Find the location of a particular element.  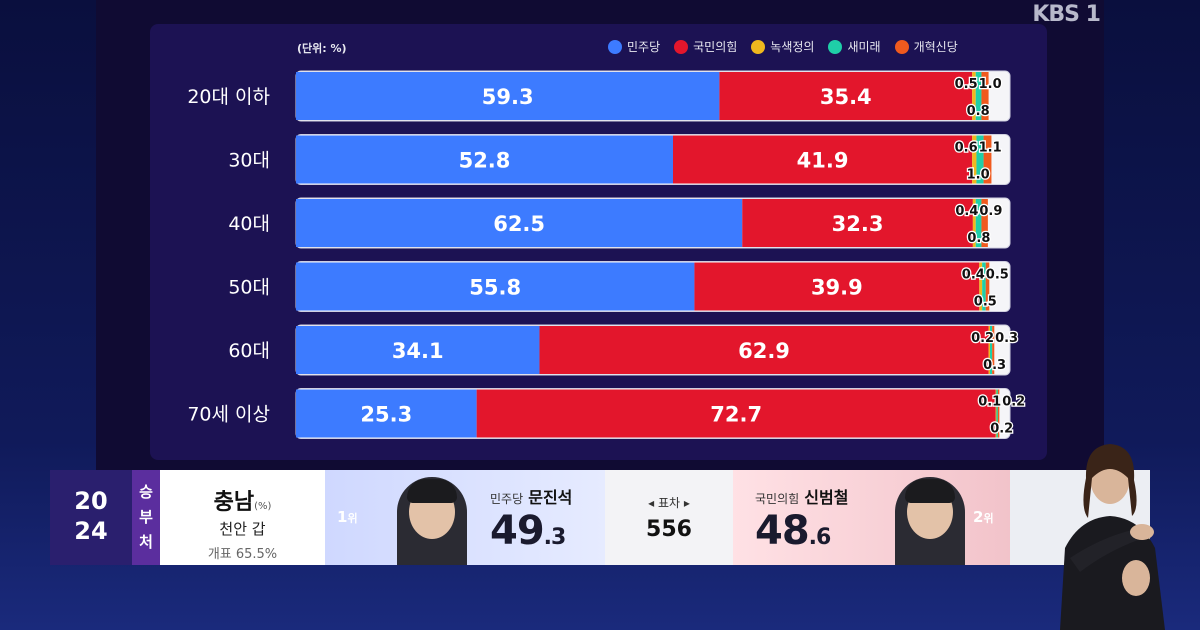

status-char: 승 is located at coordinates (146, 492).